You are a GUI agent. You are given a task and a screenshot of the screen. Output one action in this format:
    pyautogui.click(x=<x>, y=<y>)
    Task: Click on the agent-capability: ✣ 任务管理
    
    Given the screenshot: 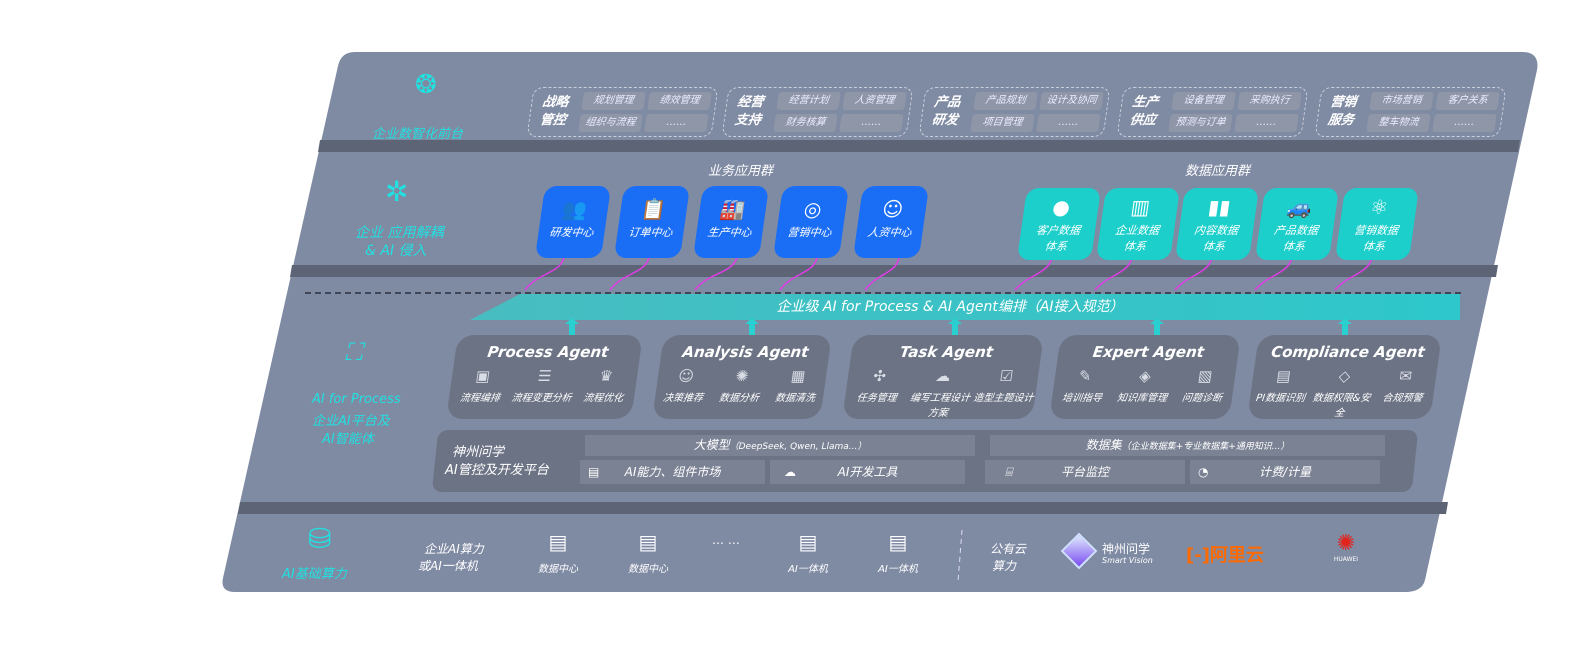 What is the action you would take?
    pyautogui.click(x=877, y=393)
    